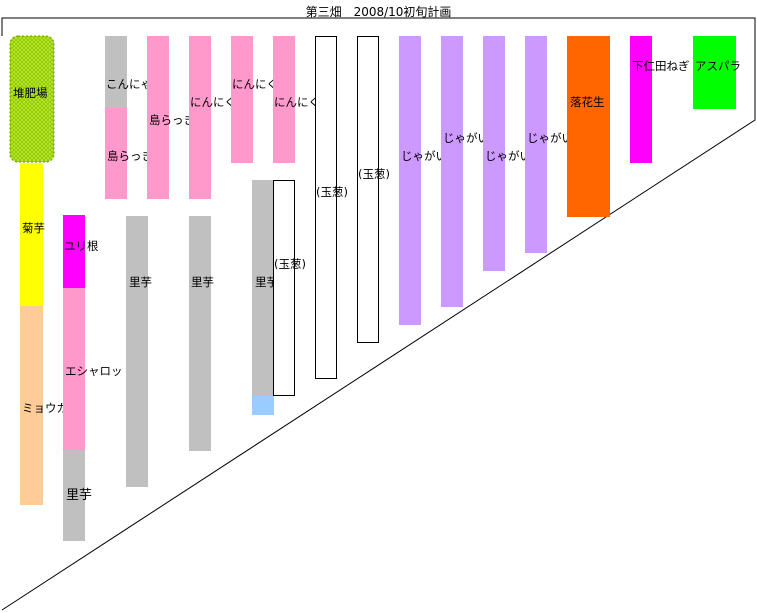 Image resolution: width=757 pixels, height=613 pixels. Describe the element at coordinates (410, 180) in the screenshot. I see `jagaimo-plot-a` at that location.